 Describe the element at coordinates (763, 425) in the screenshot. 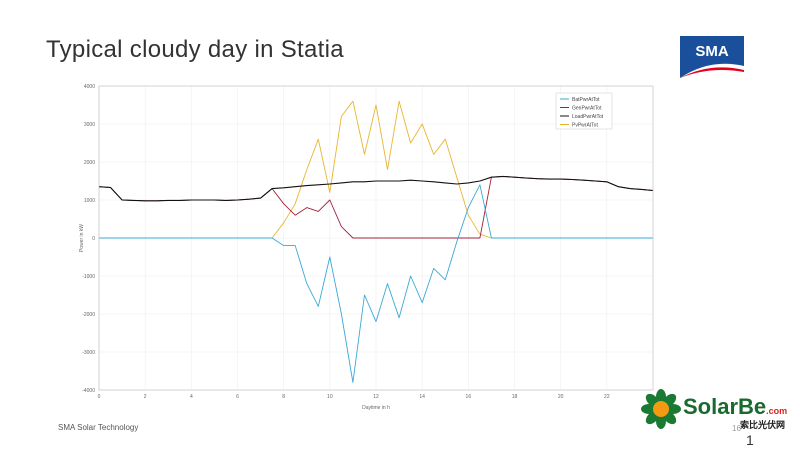

I see `solarbe-chinese: 索比光伏网` at that location.